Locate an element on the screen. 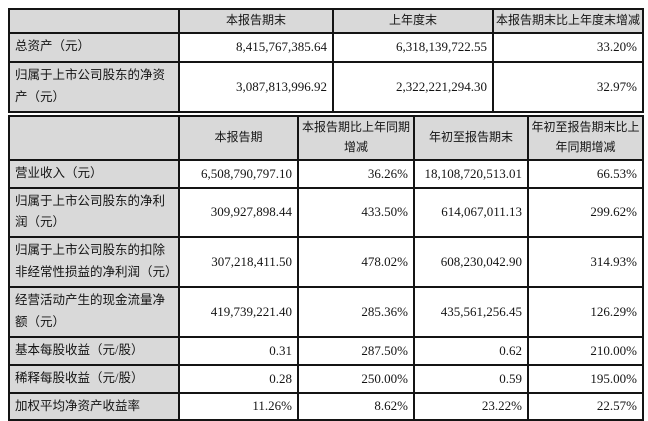  column-header-current-period-end: 本报告期末 is located at coordinates (256, 21).